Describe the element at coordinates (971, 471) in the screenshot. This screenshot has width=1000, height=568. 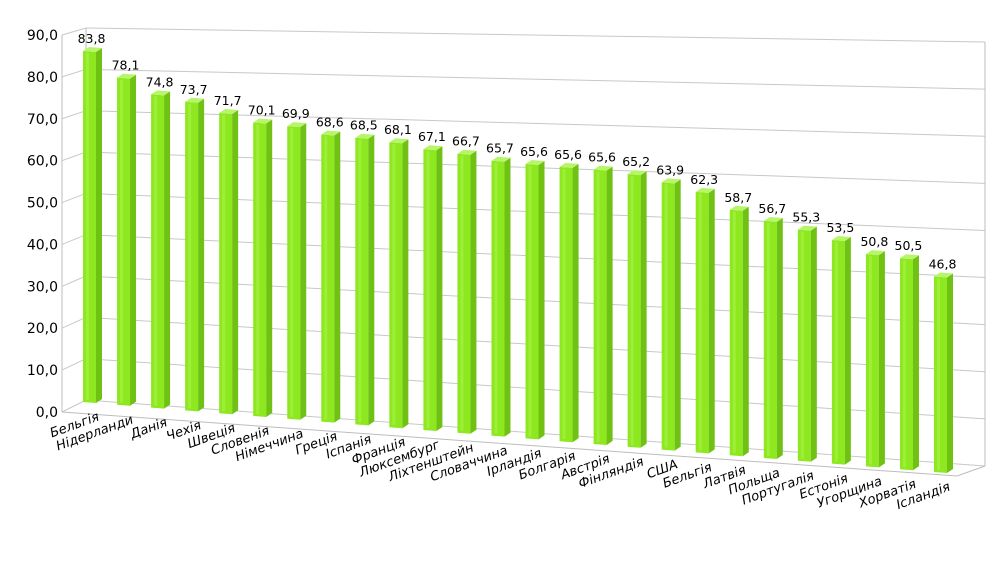
I see `floor-right-edge` at that location.